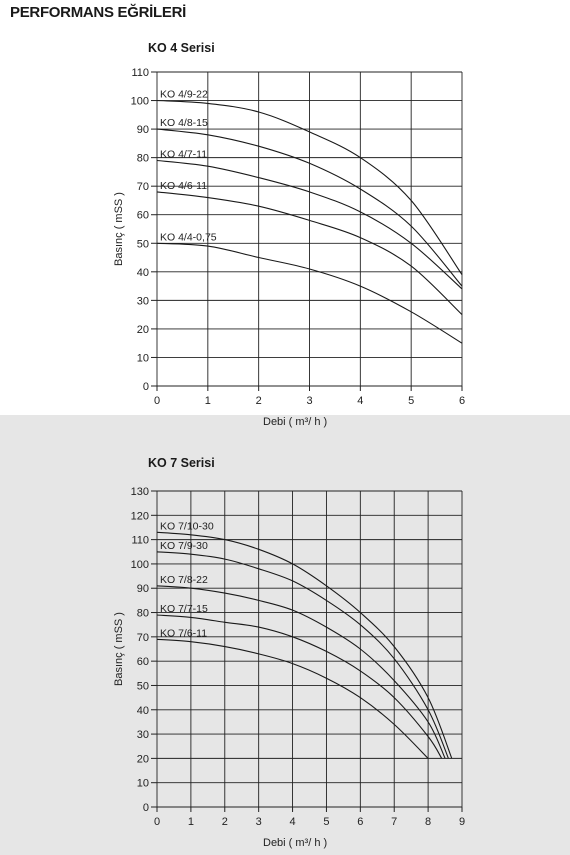 This screenshot has height=855, width=570. Describe the element at coordinates (428, 822) in the screenshot. I see `x-tick-label: 8` at that location.